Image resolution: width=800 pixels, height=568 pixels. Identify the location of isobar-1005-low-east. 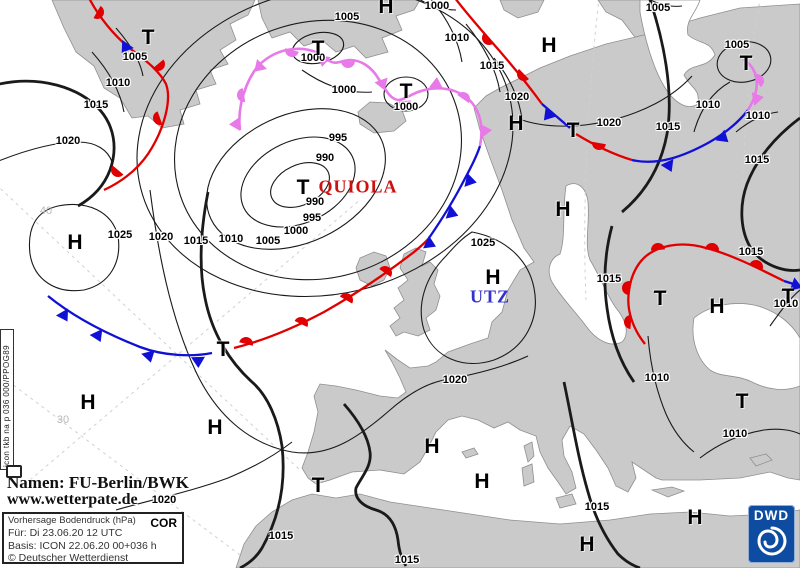
(744, 62).